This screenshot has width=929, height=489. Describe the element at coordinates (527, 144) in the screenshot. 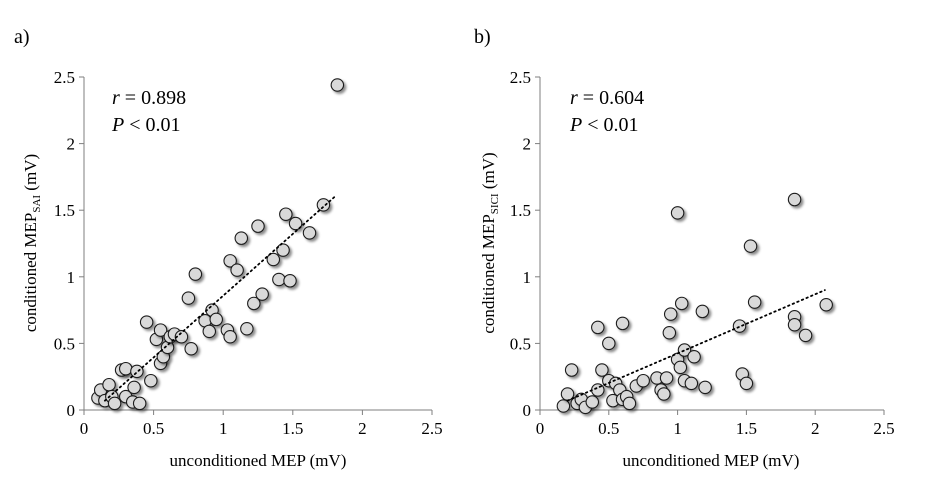

I see `panel-b-y-tick-label: 2` at that location.